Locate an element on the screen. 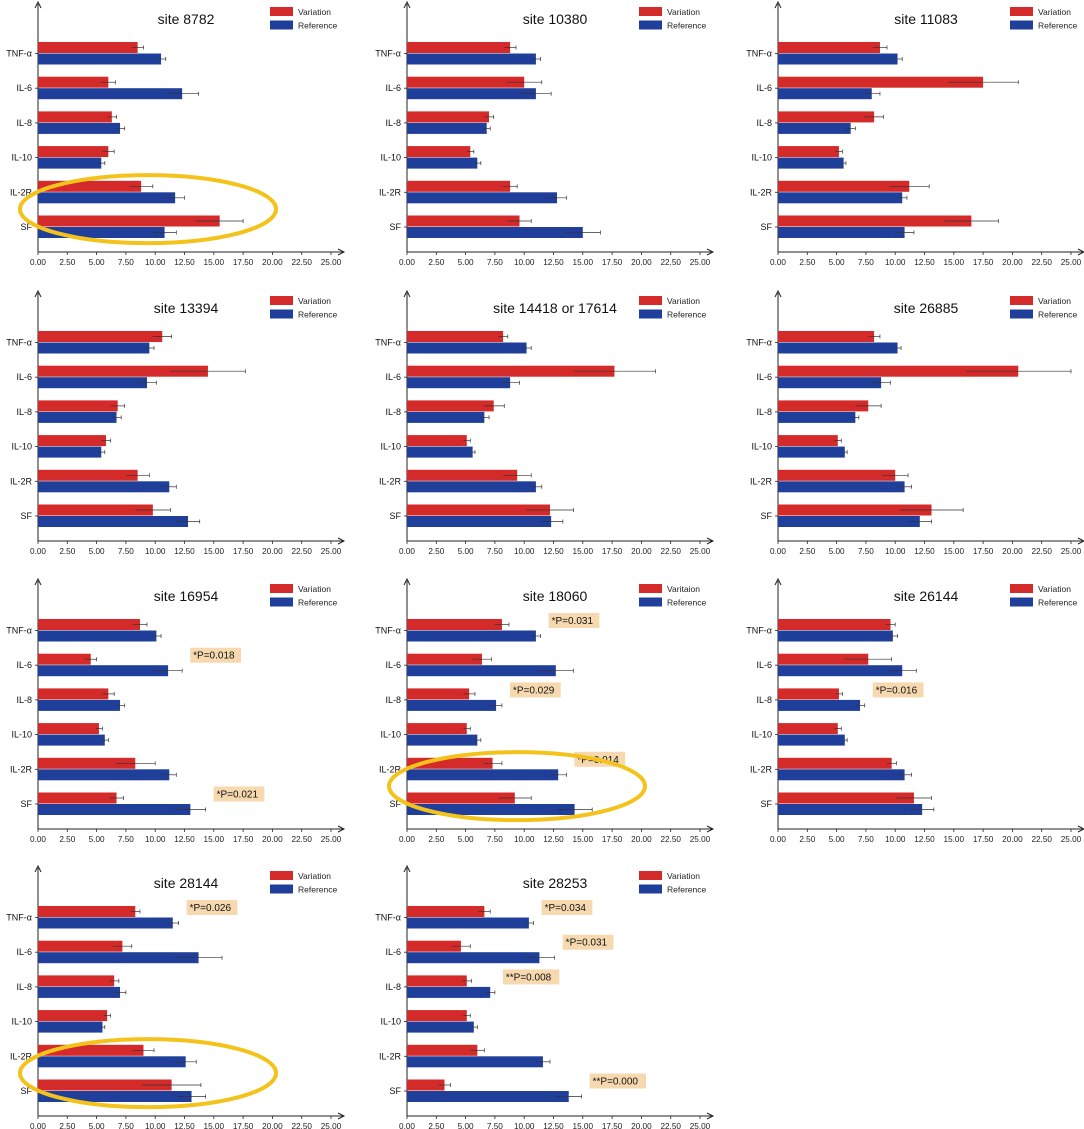  x-tick-label: 12.50 is located at coordinates (184, 551).